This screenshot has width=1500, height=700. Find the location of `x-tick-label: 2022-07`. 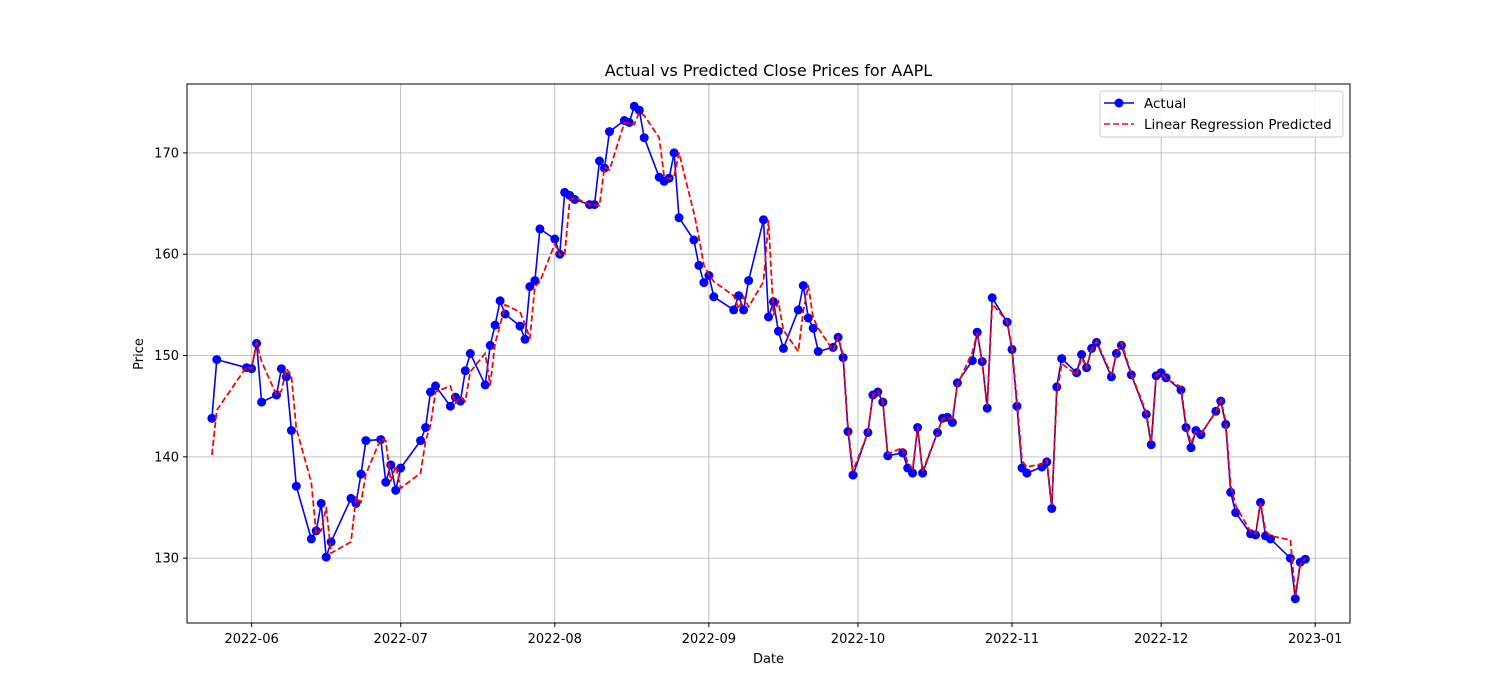

x-tick-label: 2022-07 is located at coordinates (401, 639).